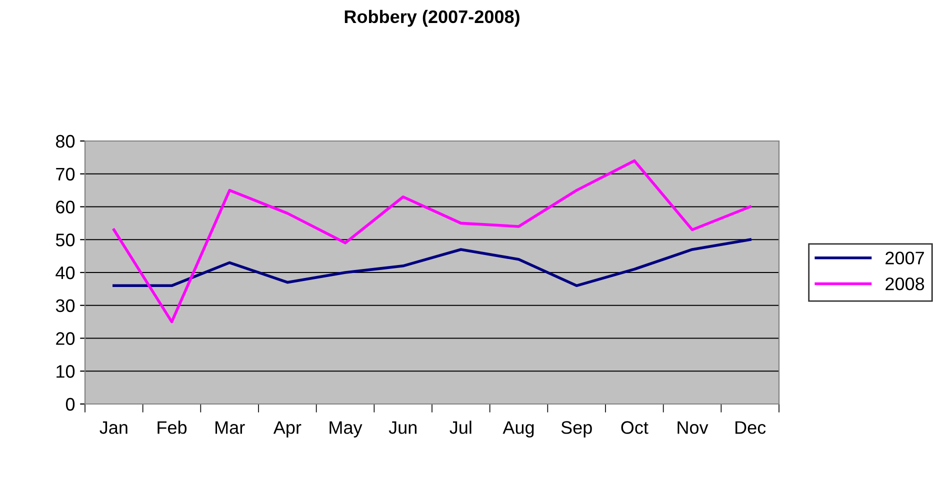 The width and height of the screenshot is (933, 481). Describe the element at coordinates (693, 427) in the screenshot. I see `x-tick-label: Nov` at that location.